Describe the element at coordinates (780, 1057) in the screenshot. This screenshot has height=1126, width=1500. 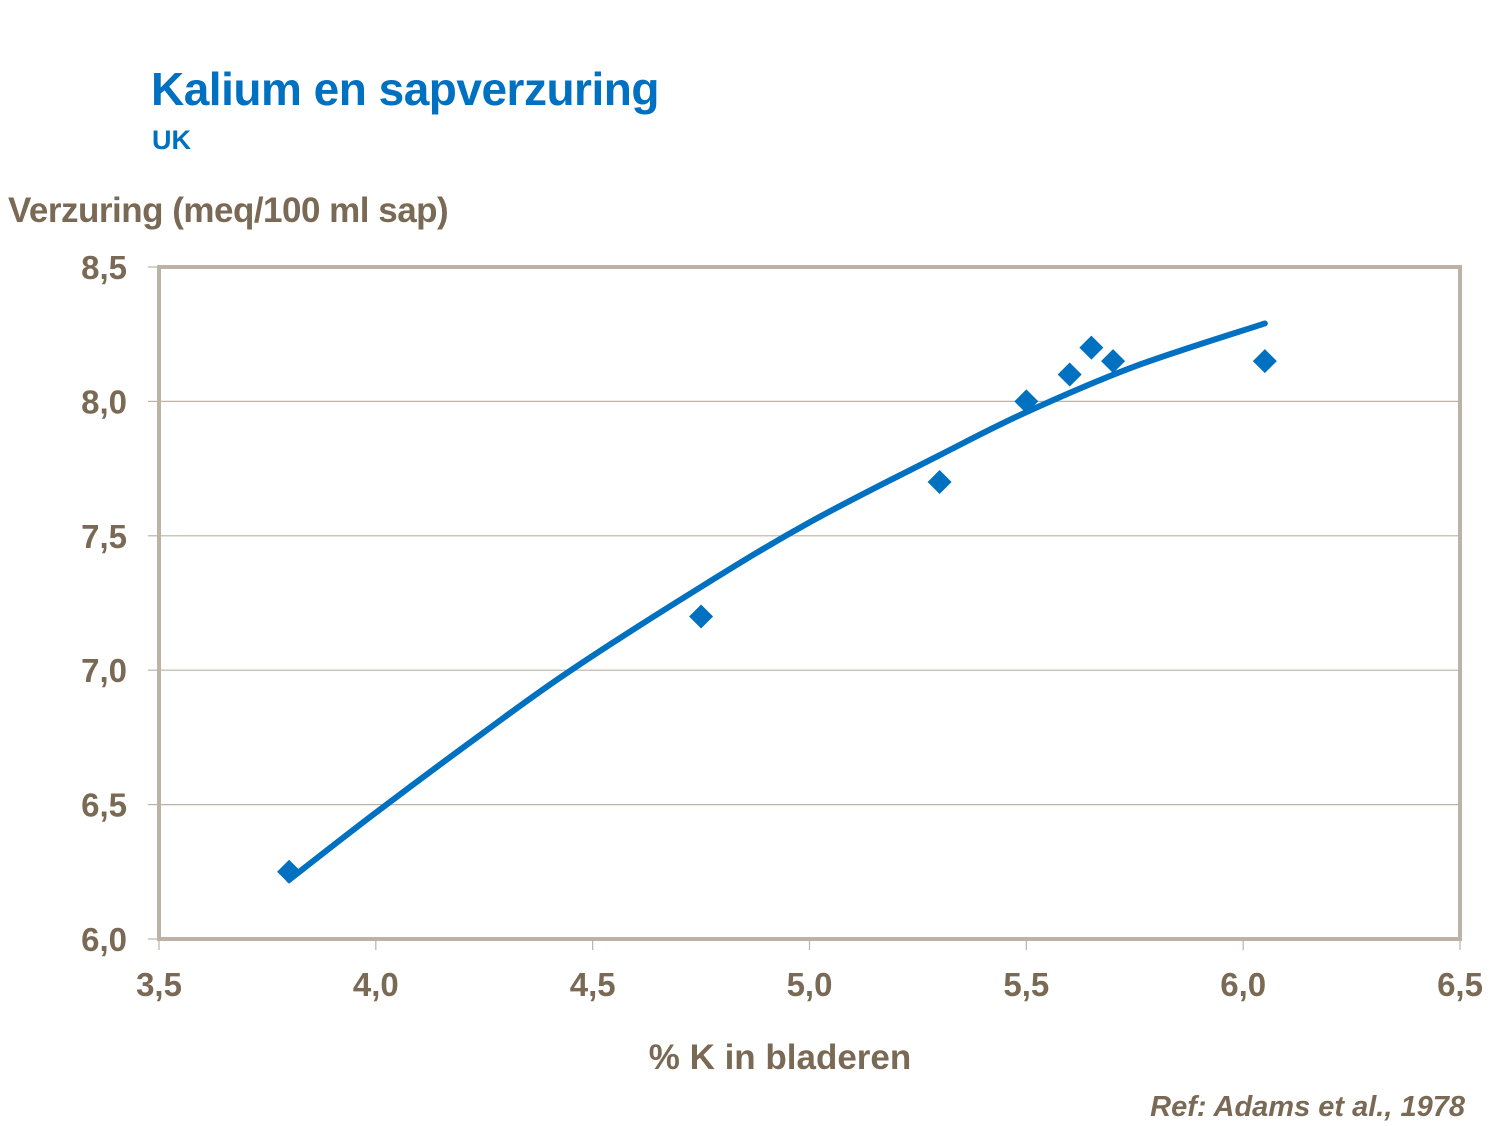
I see `x-axis-label: % K in bladeren` at that location.